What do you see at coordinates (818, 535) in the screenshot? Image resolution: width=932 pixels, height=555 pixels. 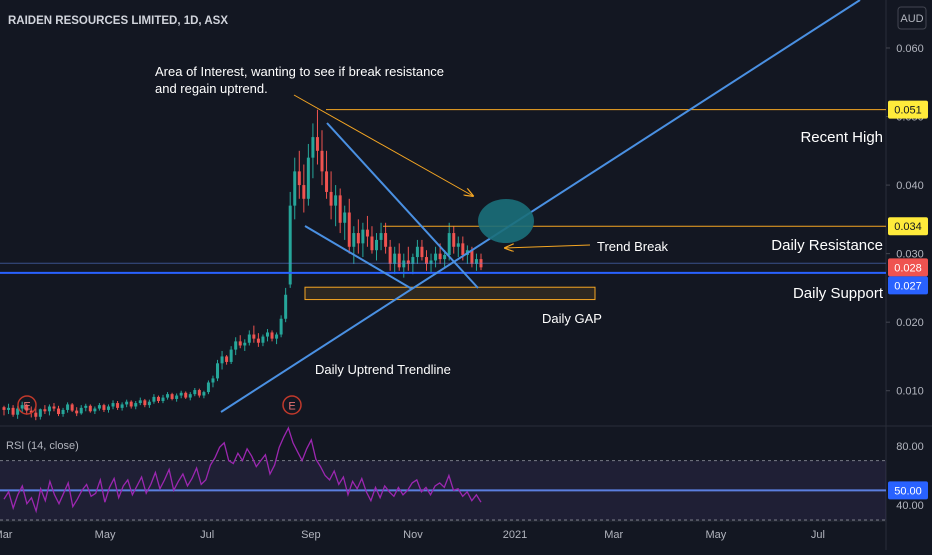 I see `x-tick-label: Jul` at bounding box center [818, 535].